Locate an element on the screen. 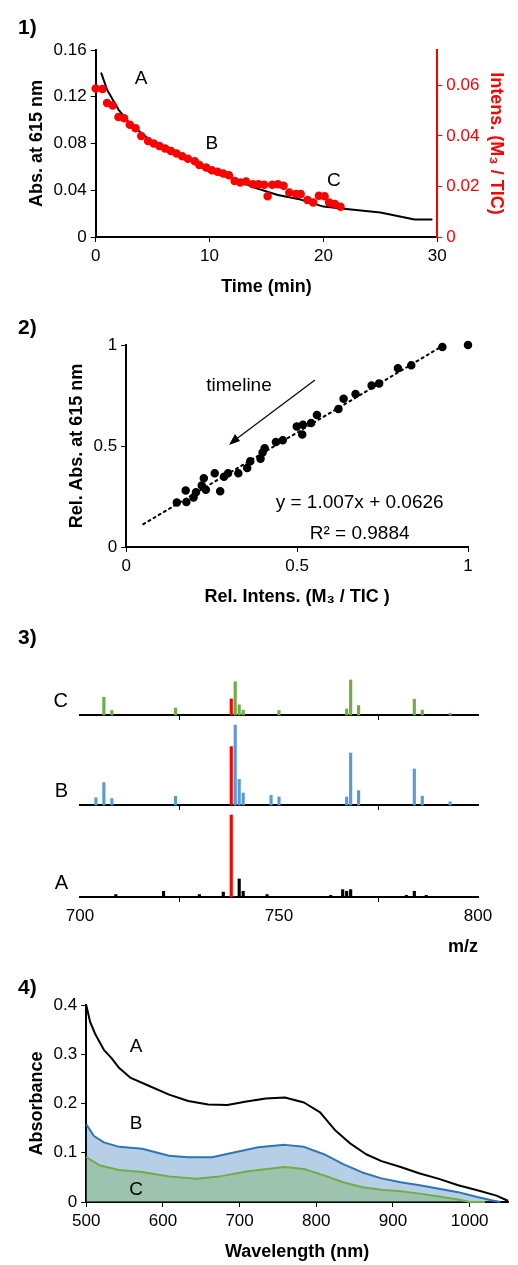  y2-axis-title: Intens. (M₃ / TIC) is located at coordinates (497, 143).